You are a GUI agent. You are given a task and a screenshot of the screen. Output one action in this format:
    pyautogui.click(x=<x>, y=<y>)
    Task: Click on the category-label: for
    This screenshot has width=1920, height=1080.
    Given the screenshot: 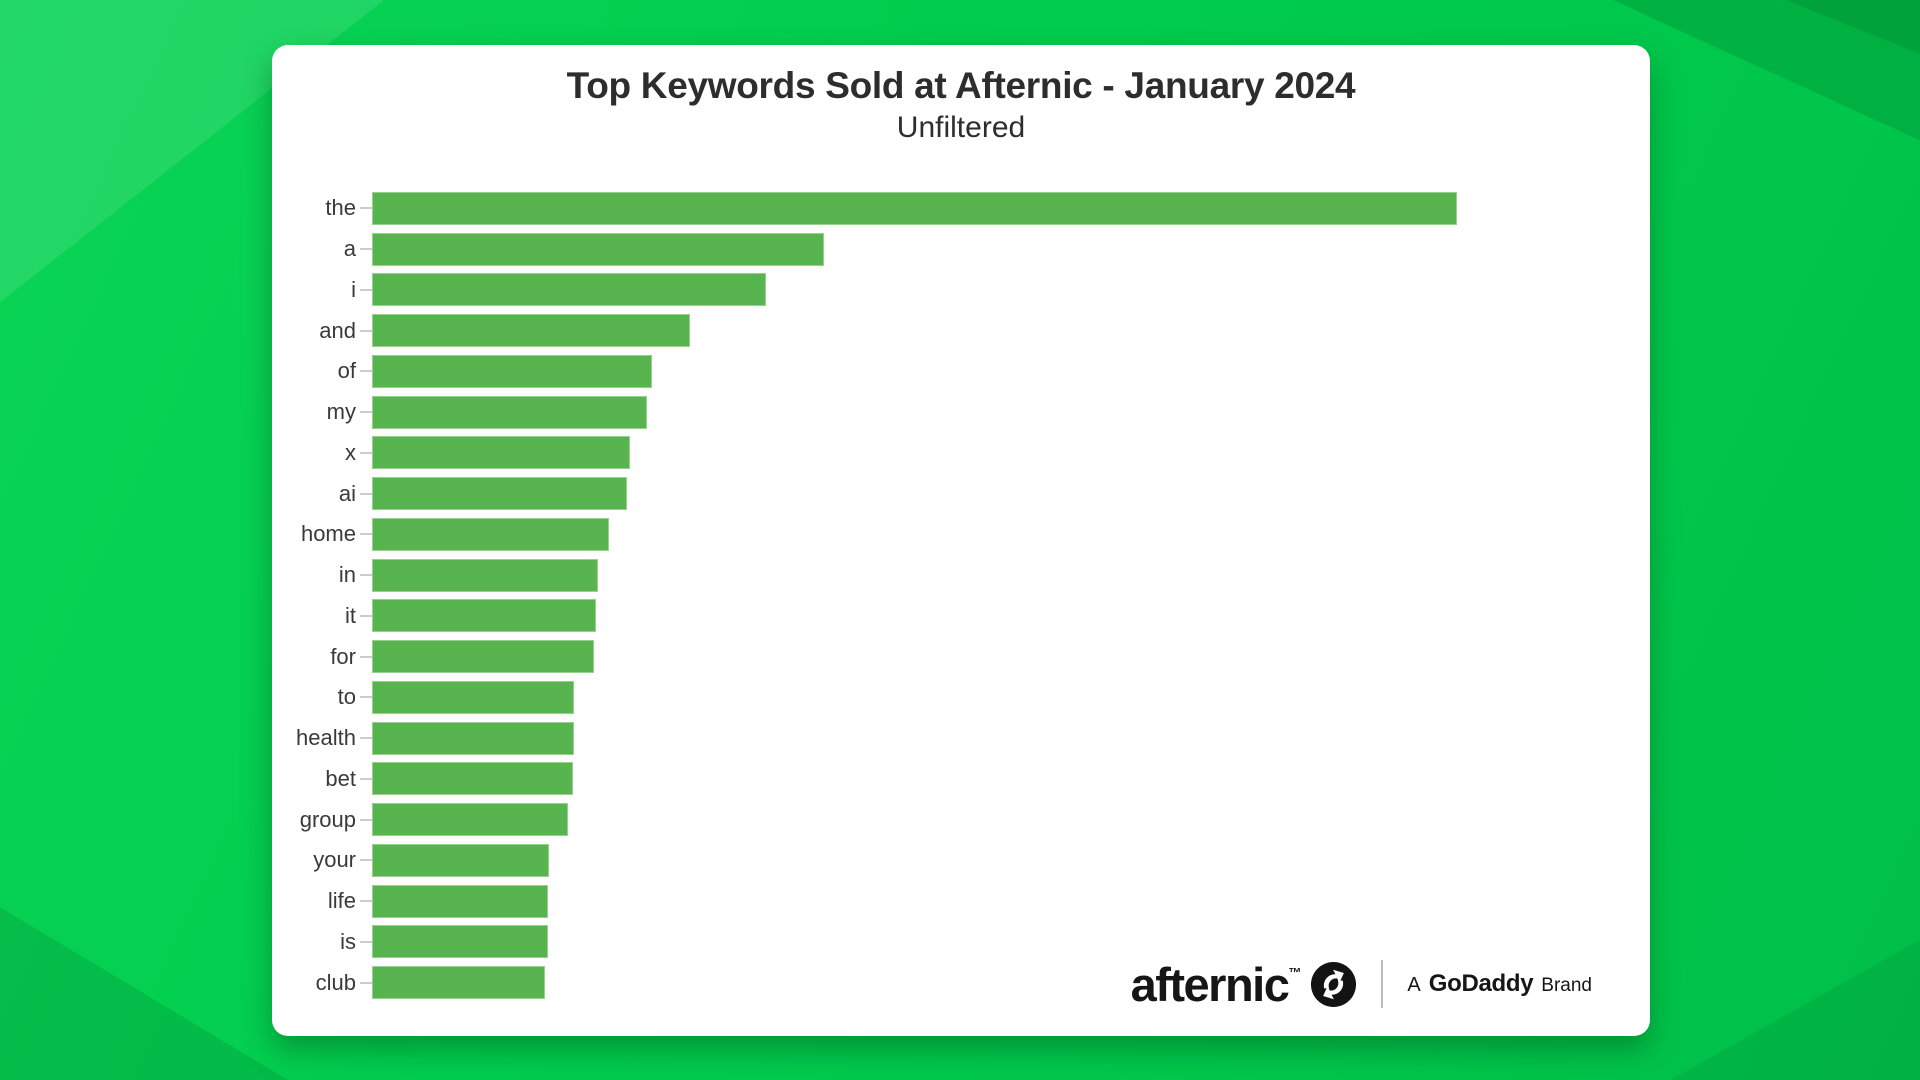 What is the action you would take?
    pyautogui.click(x=343, y=656)
    